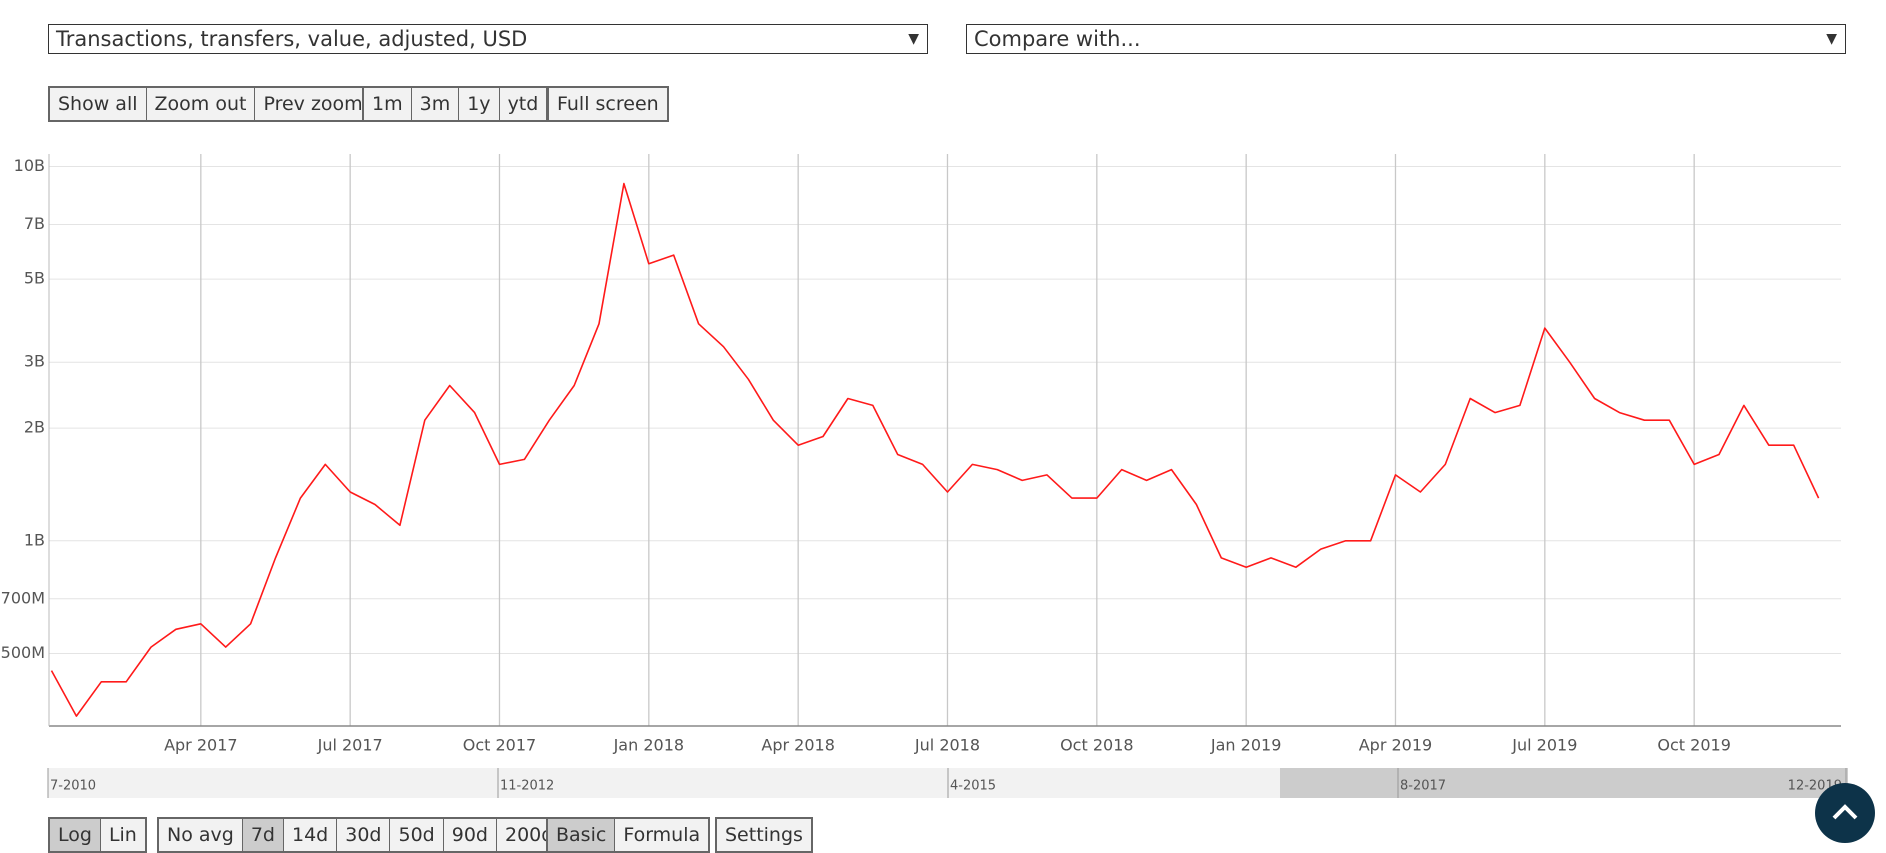 Image resolution: width=1886 pixels, height=853 pixels. Describe the element at coordinates (34, 427) in the screenshot. I see `y-tick-label: 2B` at that location.